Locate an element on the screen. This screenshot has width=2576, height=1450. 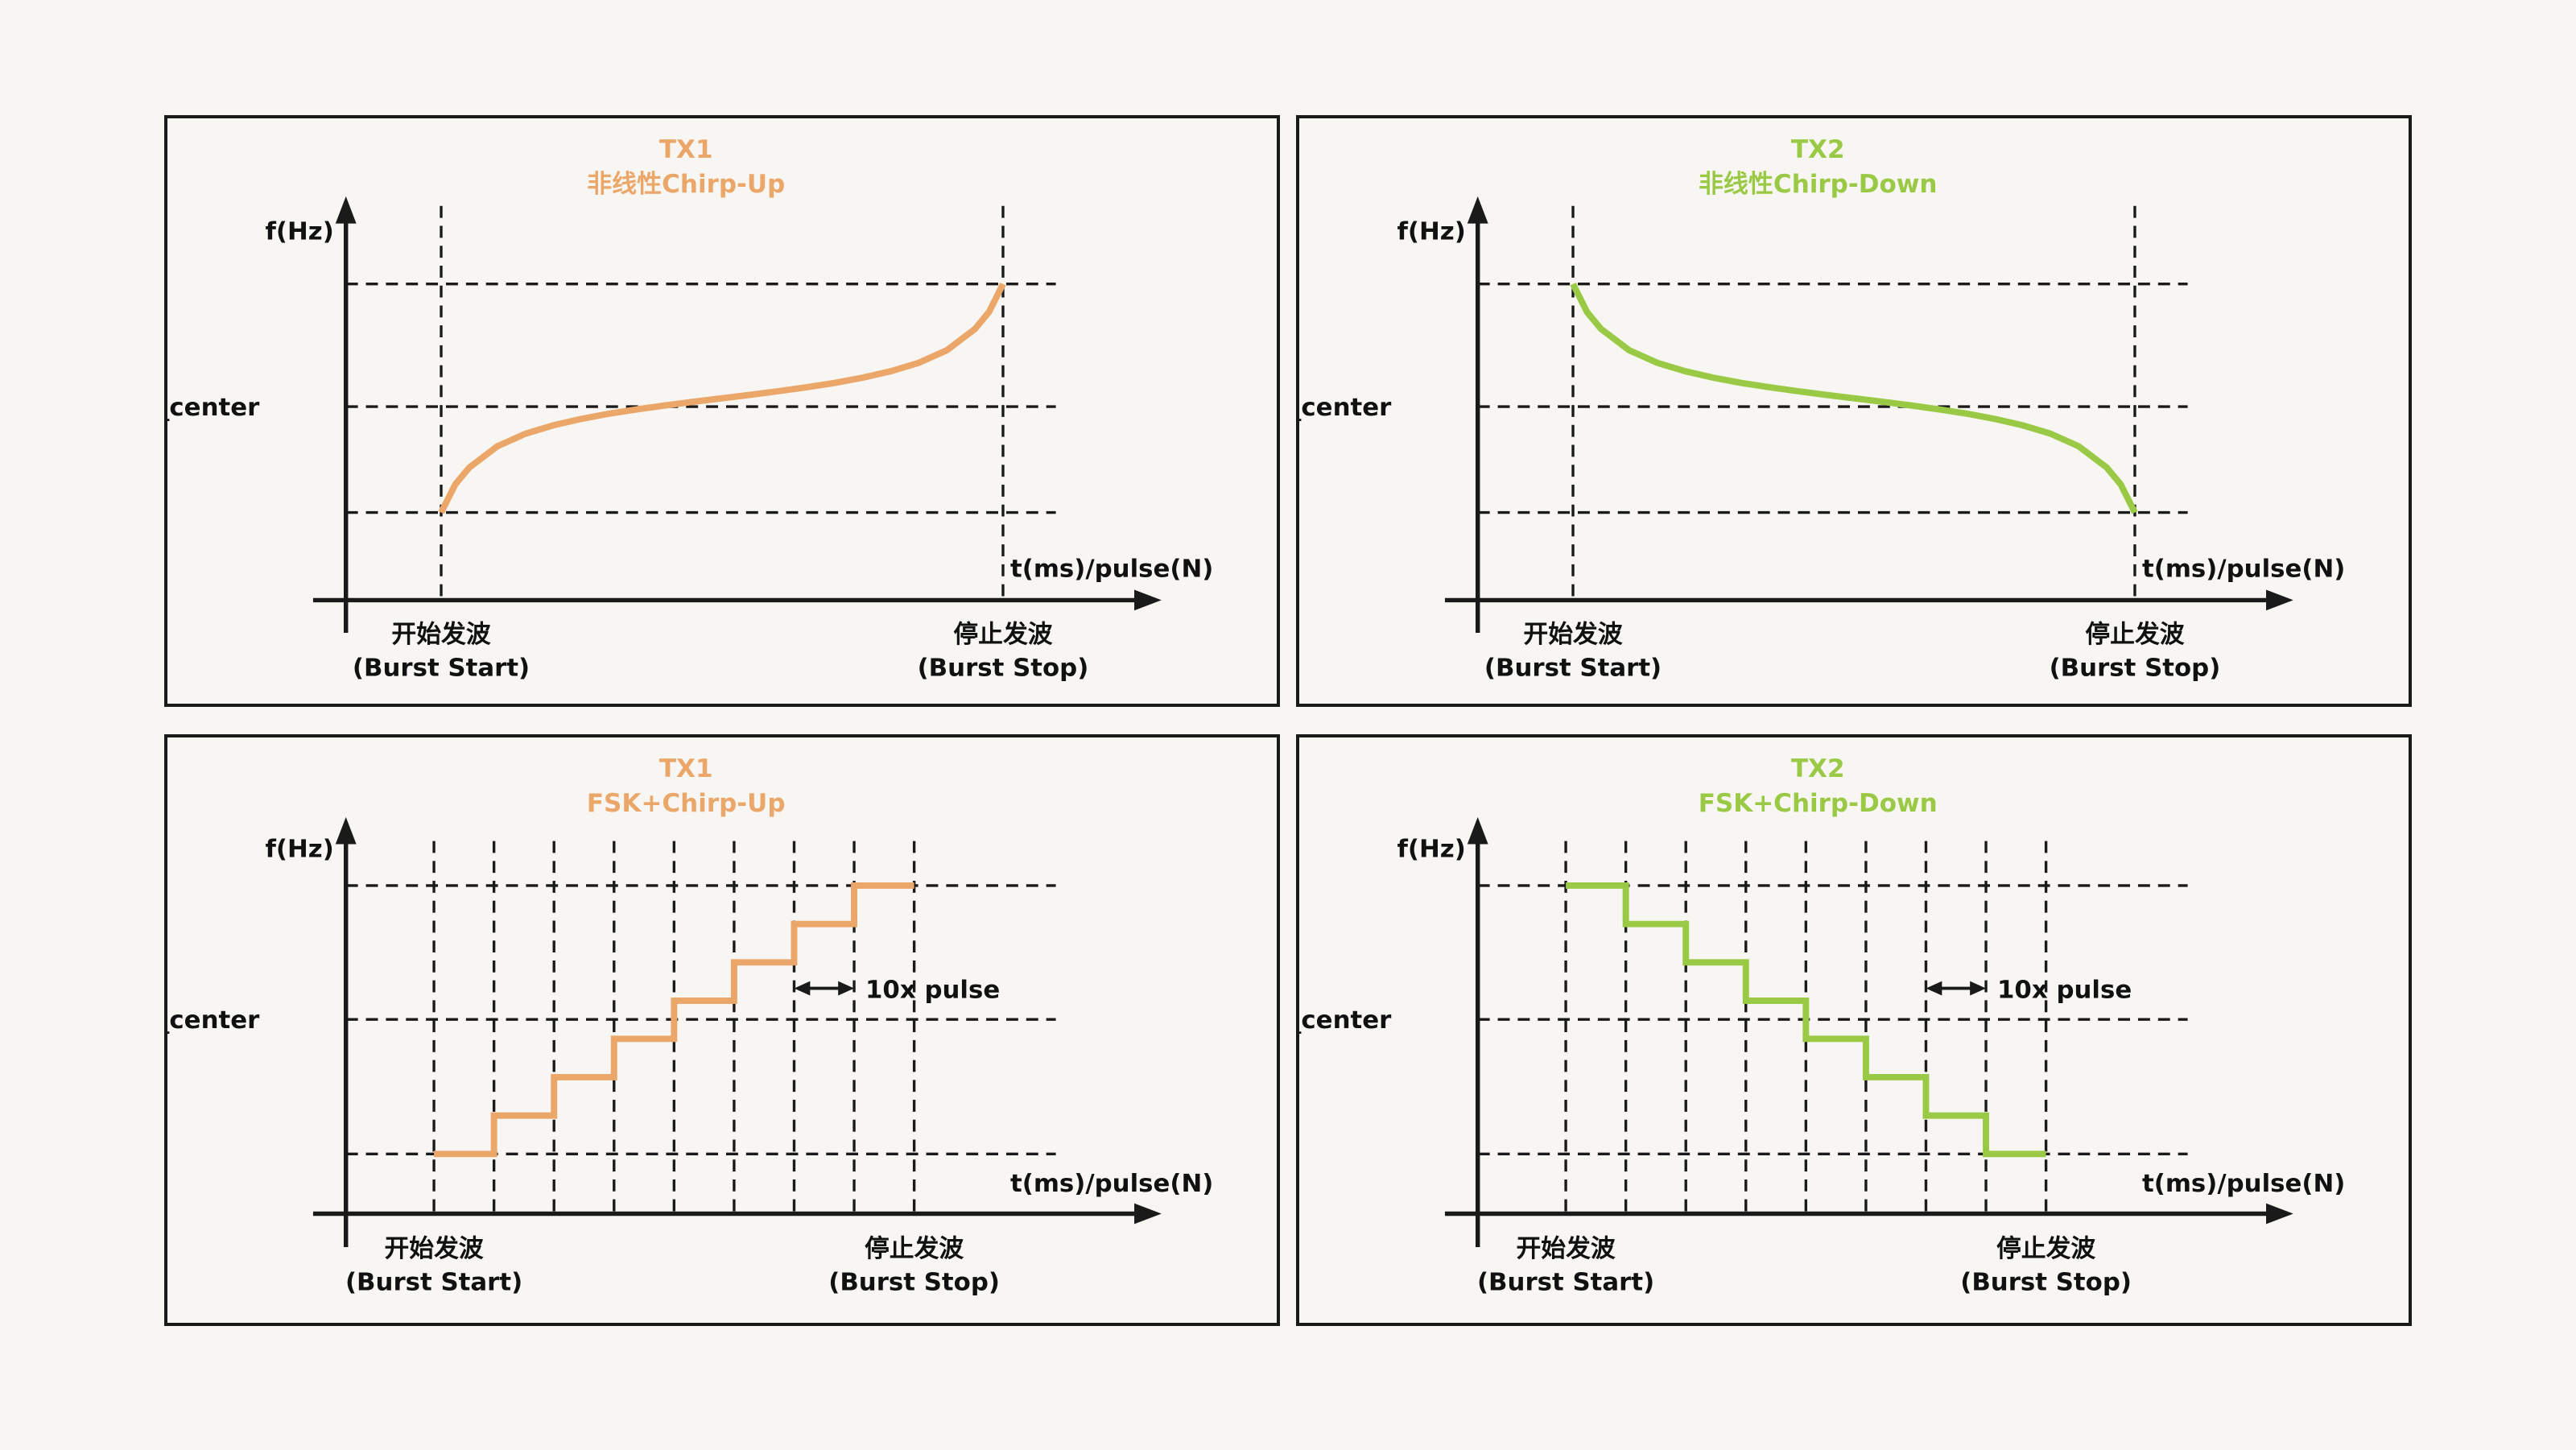
title-line2: 非线性Chirp-Down is located at coordinates (1818, 184).